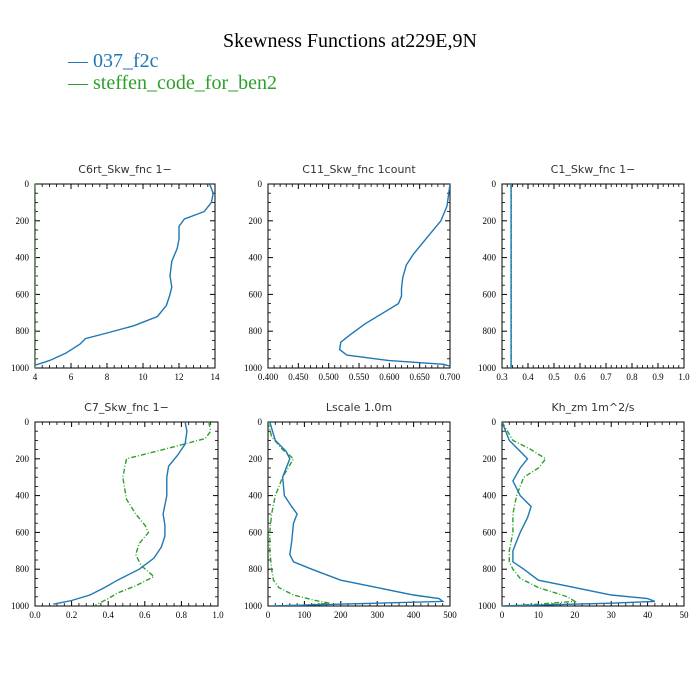  What do you see at coordinates (414, 615) in the screenshot?
I see `x-tick-label: 400` at bounding box center [414, 615].